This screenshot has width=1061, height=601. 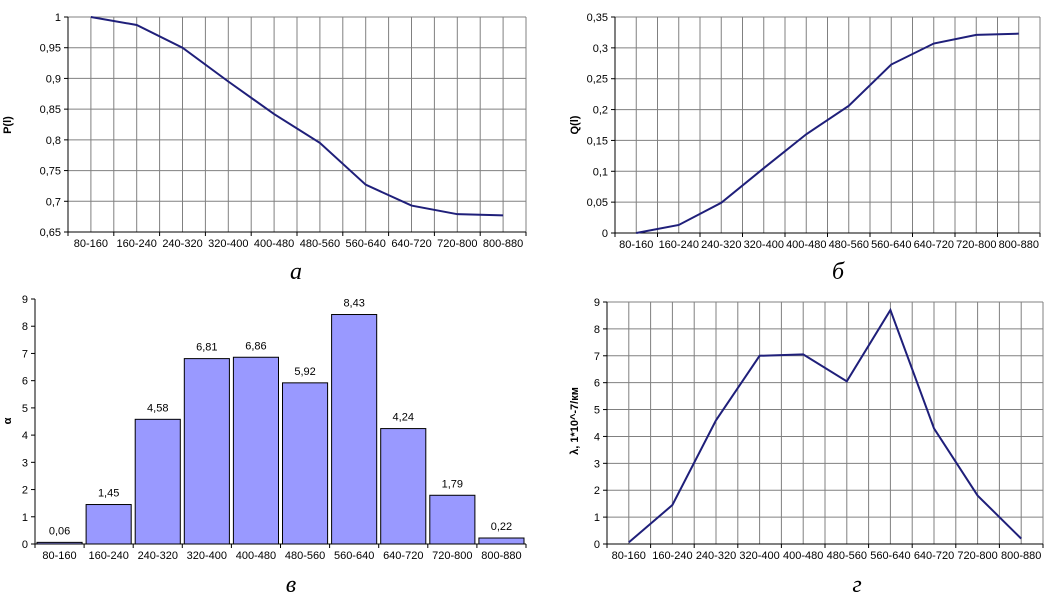 I want to click on panel-caption: a, so click(x=296, y=272).